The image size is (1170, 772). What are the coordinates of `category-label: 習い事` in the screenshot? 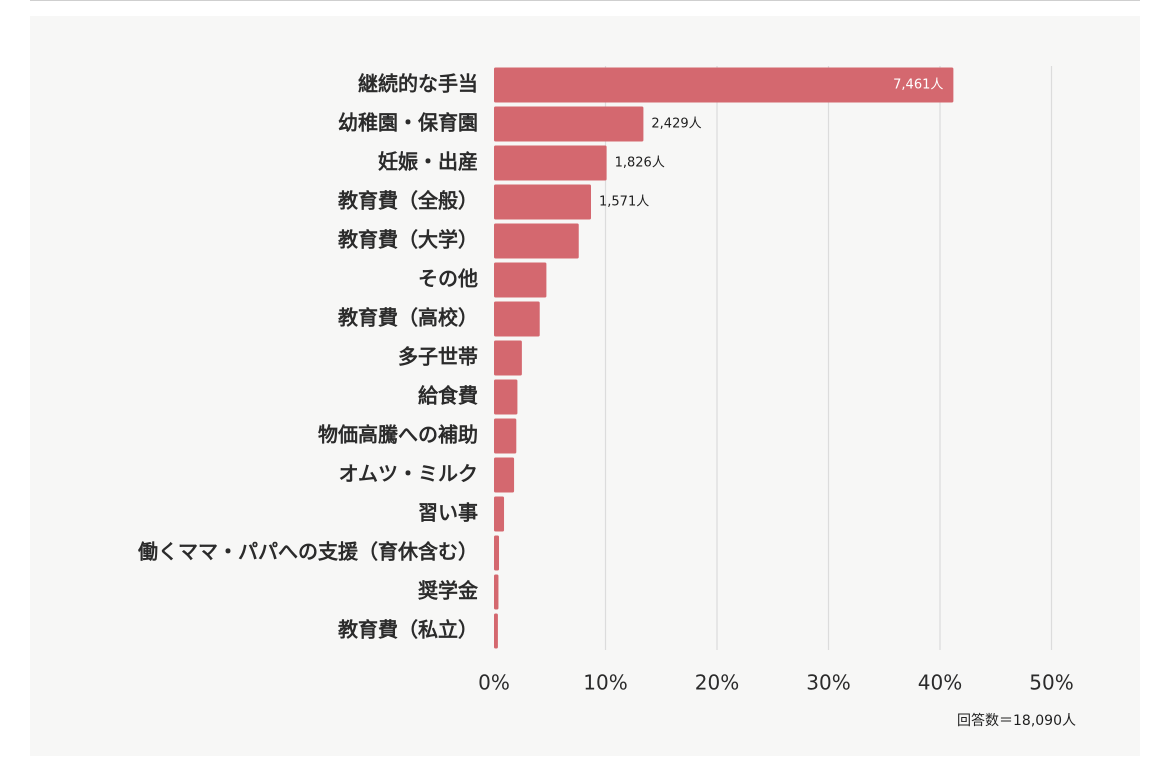 It's located at (448, 513).